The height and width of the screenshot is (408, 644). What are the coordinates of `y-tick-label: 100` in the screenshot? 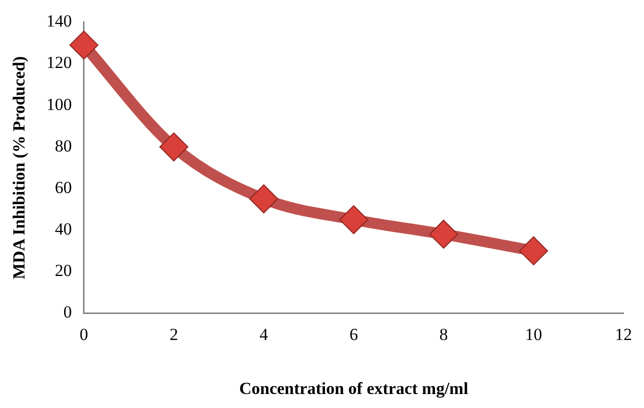 It's located at (59, 104).